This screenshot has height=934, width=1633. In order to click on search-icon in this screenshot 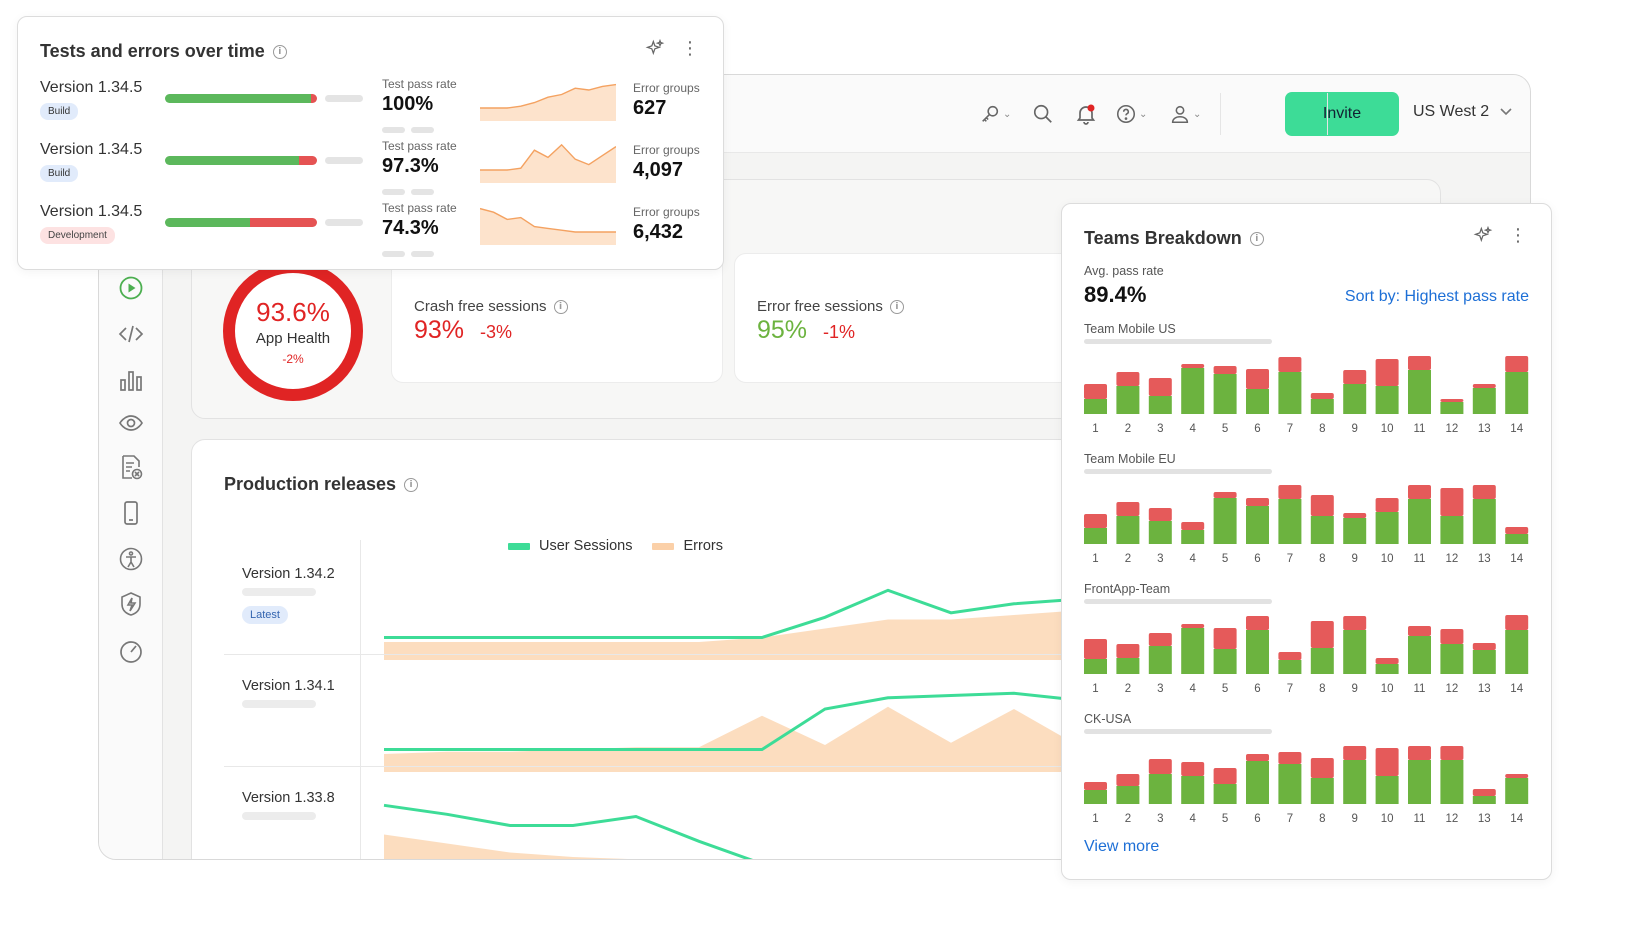, I will do `click(1052, 114)`.